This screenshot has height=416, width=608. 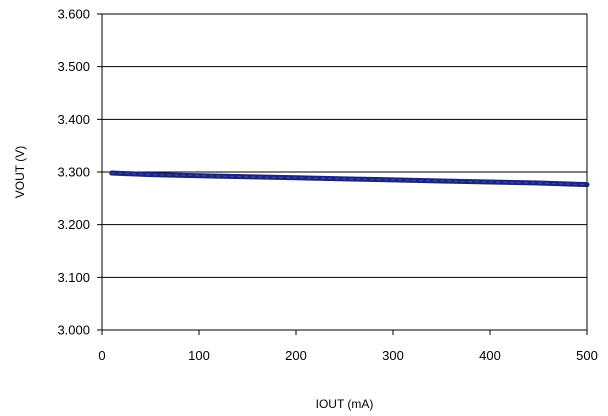 I want to click on x-tick-label: 300, so click(x=393, y=355).